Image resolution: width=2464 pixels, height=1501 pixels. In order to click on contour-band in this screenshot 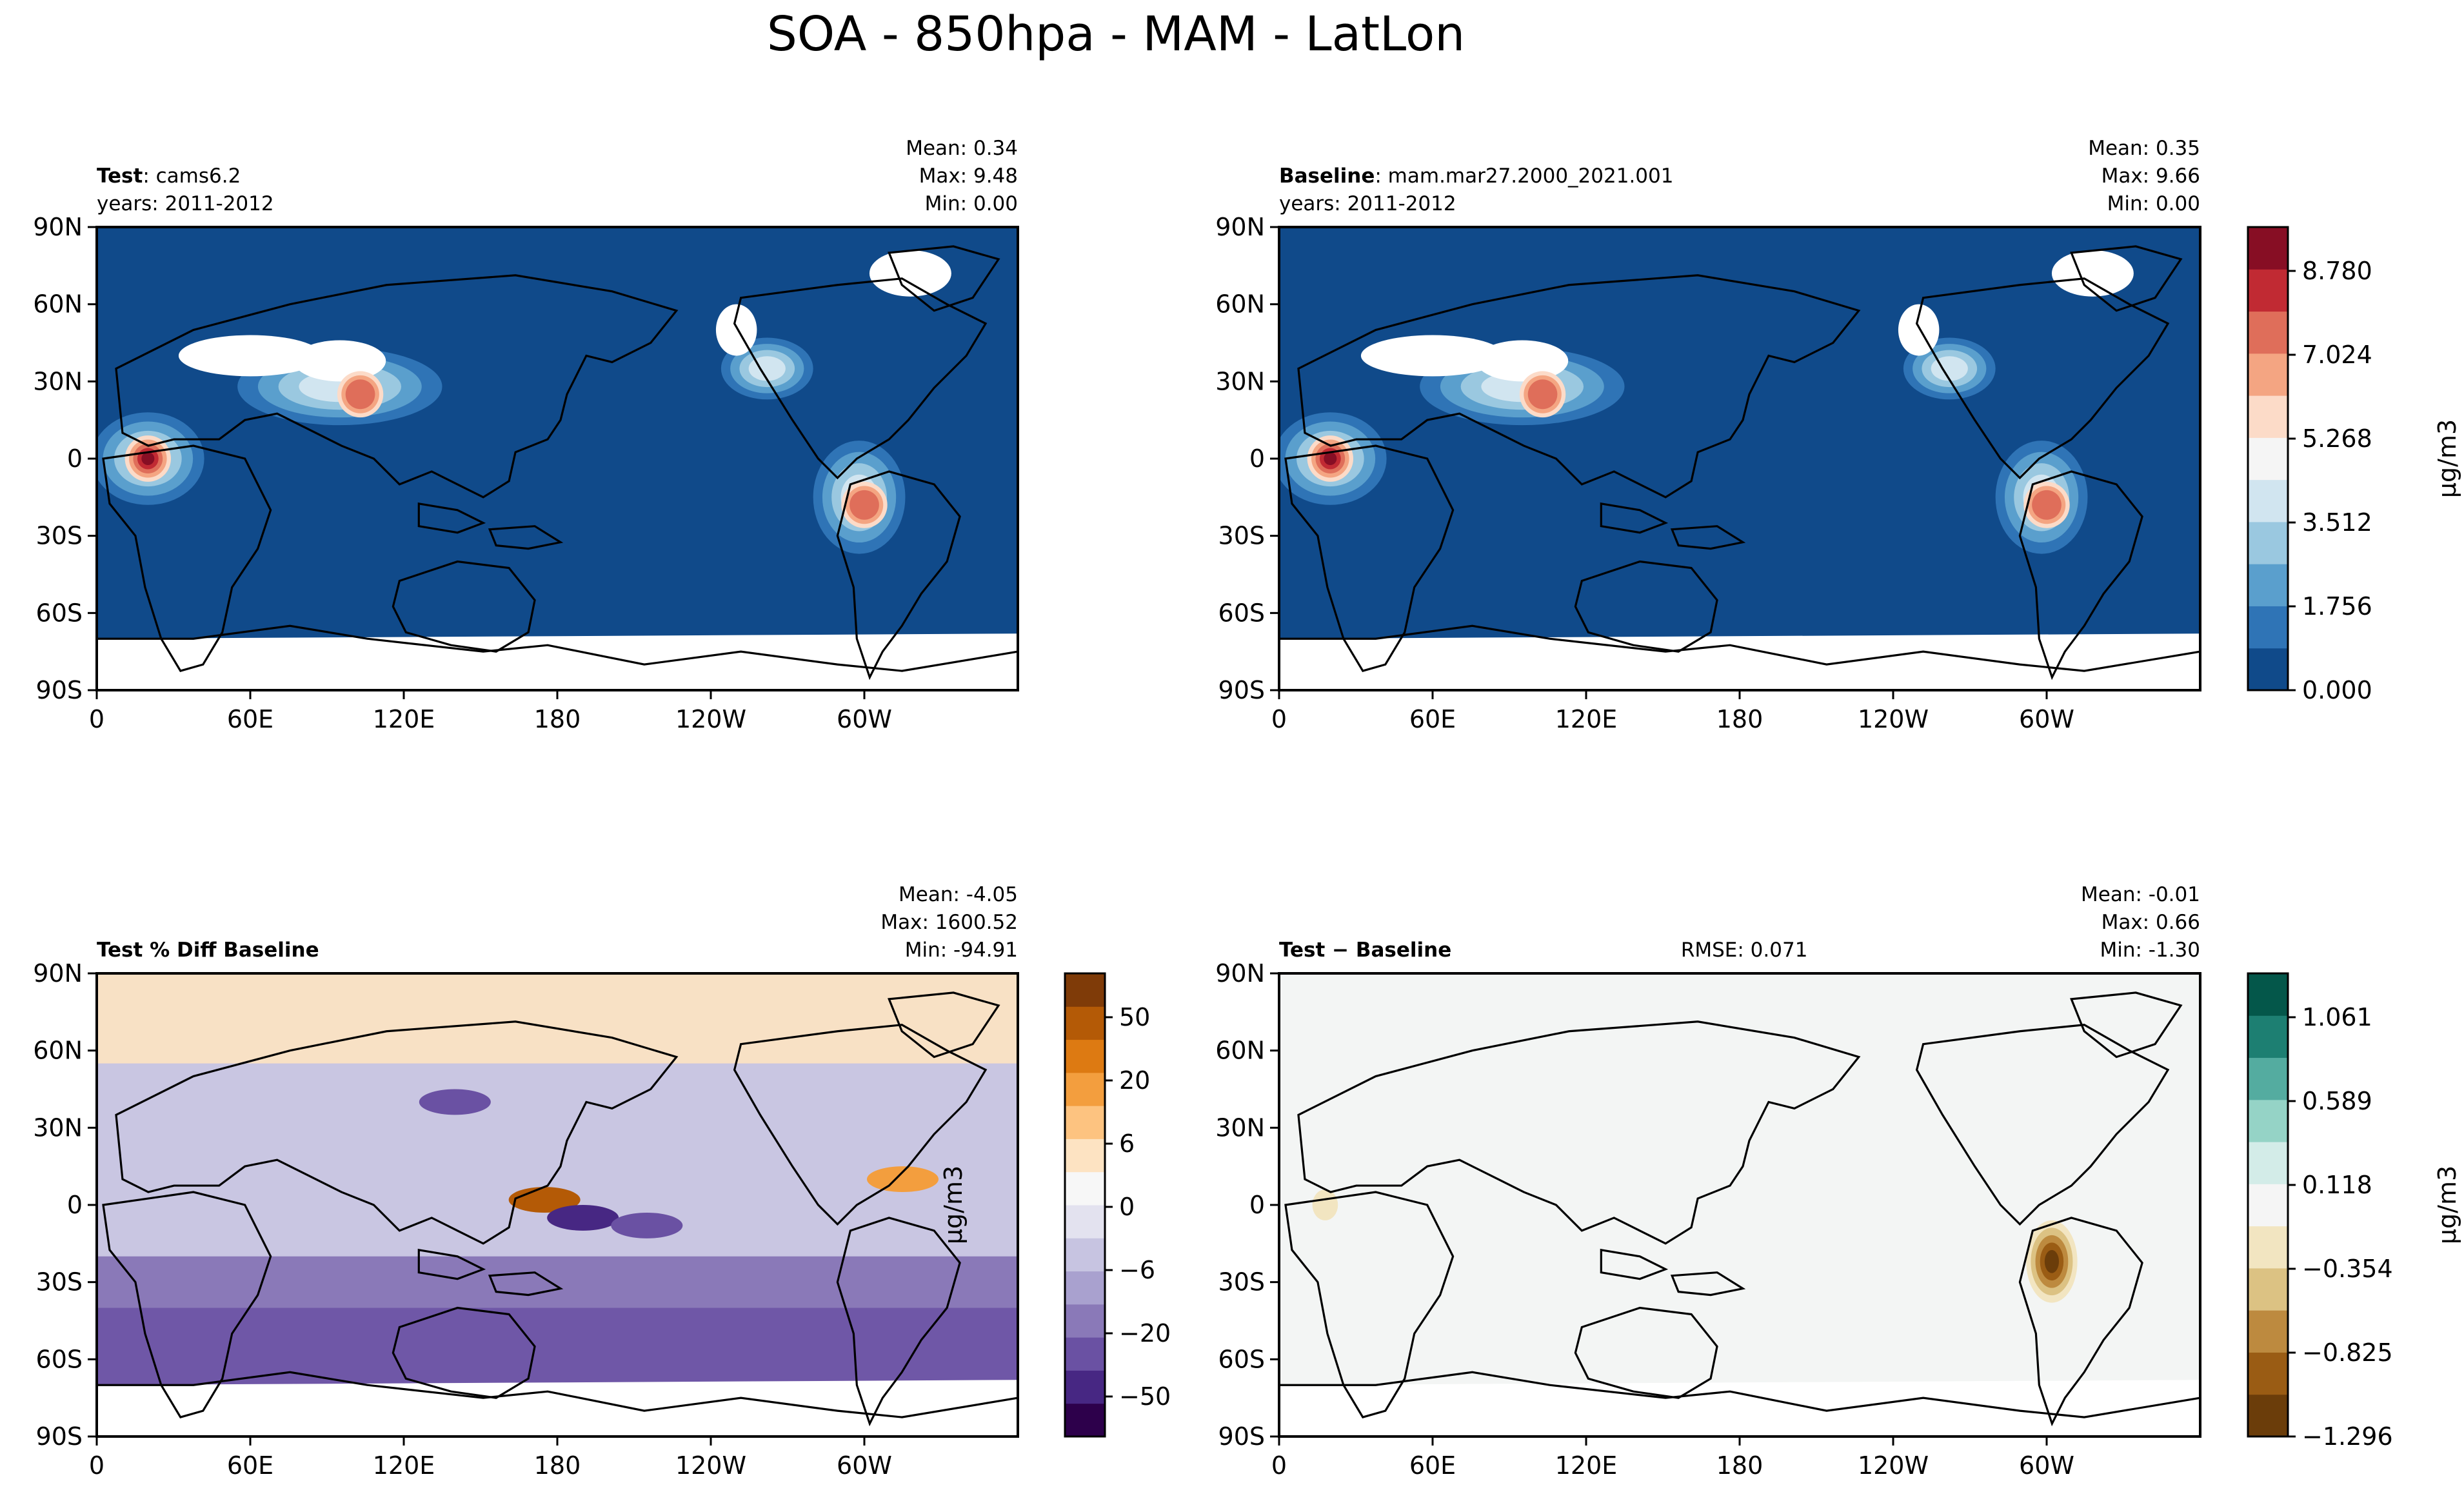, I will do `click(767, 368)`.